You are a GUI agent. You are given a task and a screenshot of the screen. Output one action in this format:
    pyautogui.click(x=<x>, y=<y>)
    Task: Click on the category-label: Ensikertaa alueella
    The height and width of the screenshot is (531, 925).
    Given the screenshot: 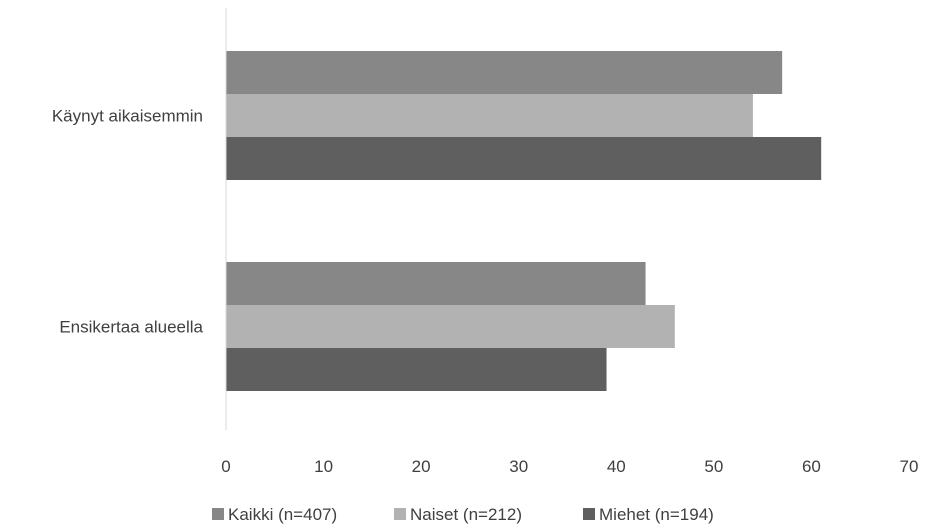 What is the action you would take?
    pyautogui.click(x=131, y=327)
    